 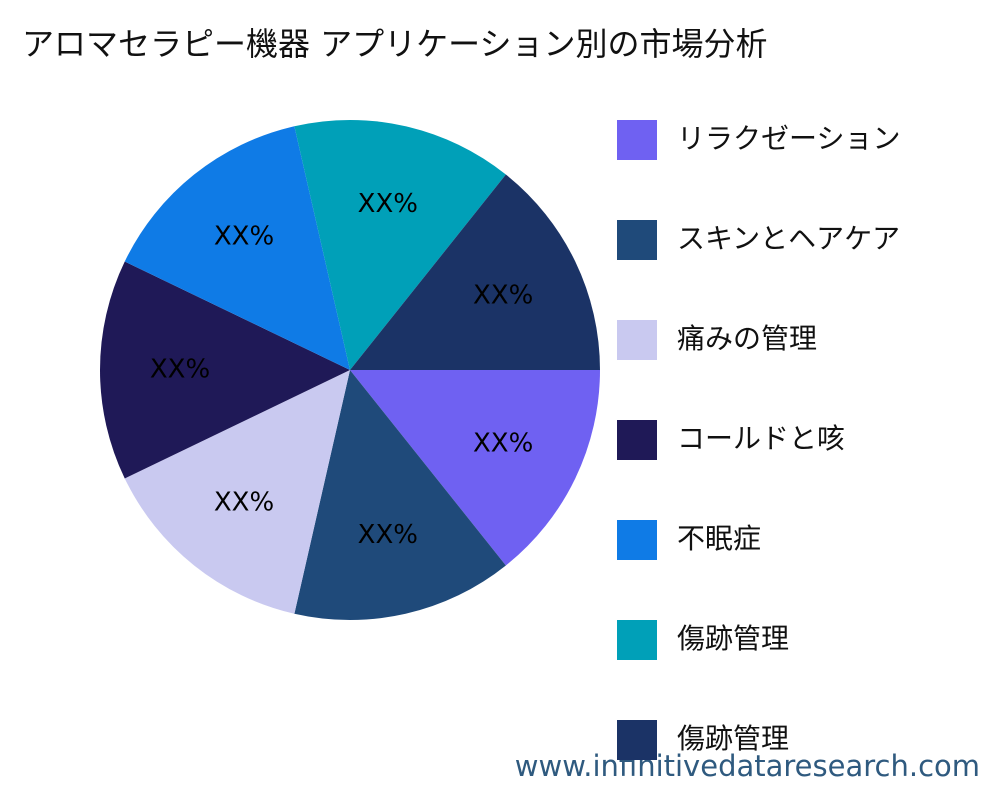 What do you see at coordinates (788, 138) in the screenshot?
I see `legend-label: リラクゼーション` at bounding box center [788, 138].